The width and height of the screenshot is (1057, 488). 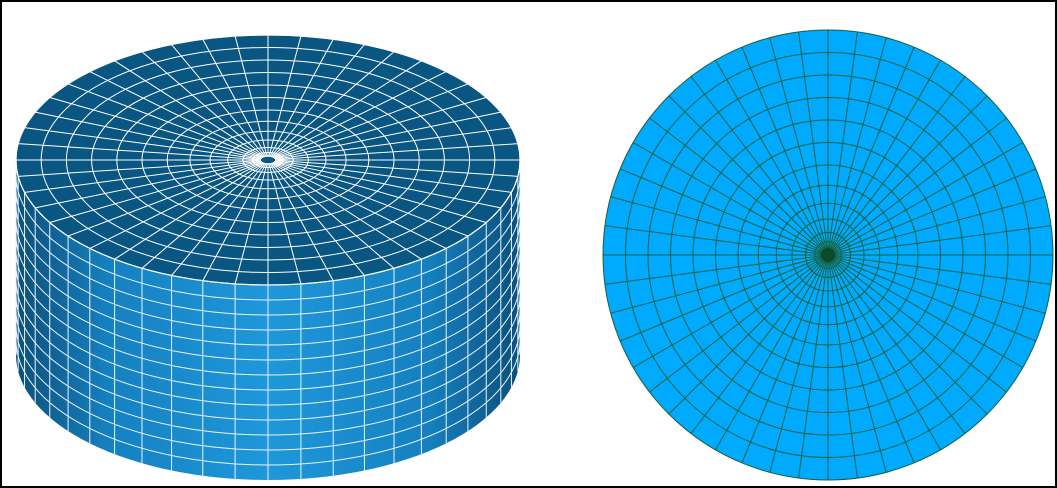 I want to click on disk-center, so click(x=828, y=255).